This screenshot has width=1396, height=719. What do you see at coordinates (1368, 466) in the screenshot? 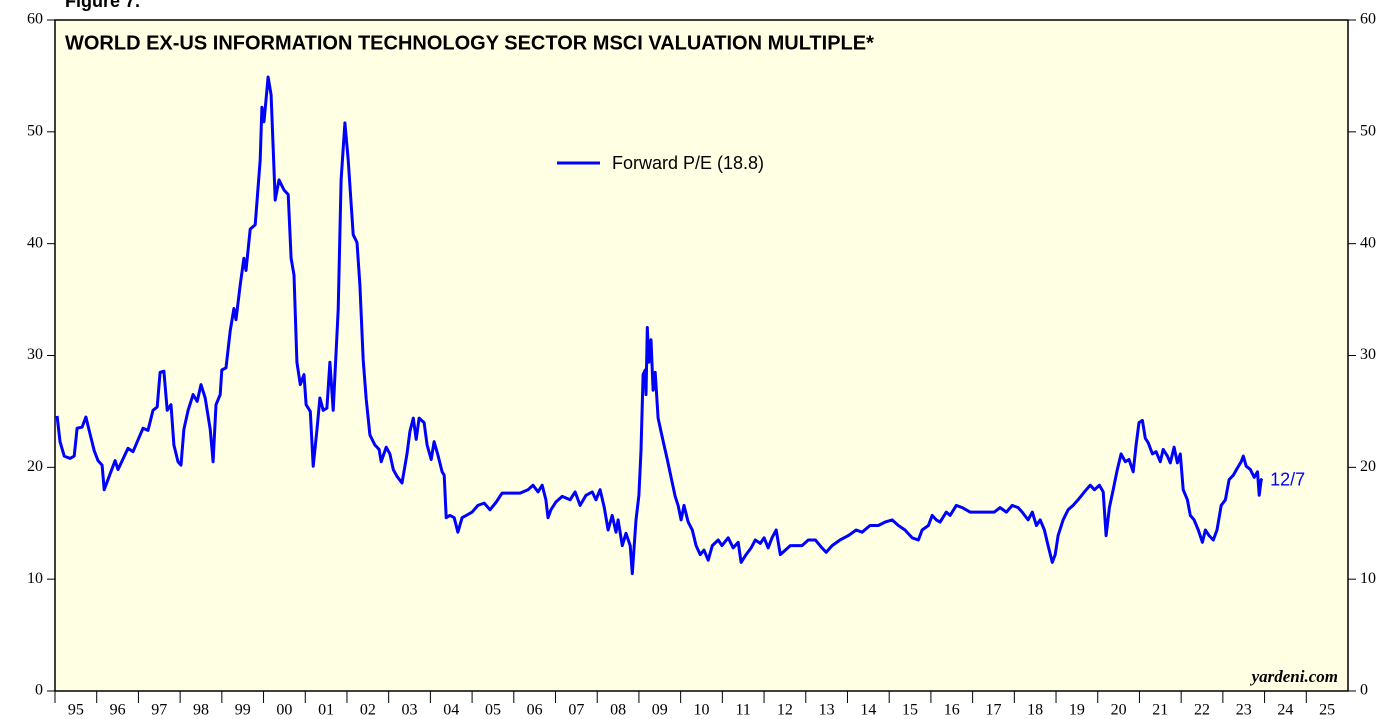
I see `y2-tick-label: 20` at bounding box center [1368, 466].